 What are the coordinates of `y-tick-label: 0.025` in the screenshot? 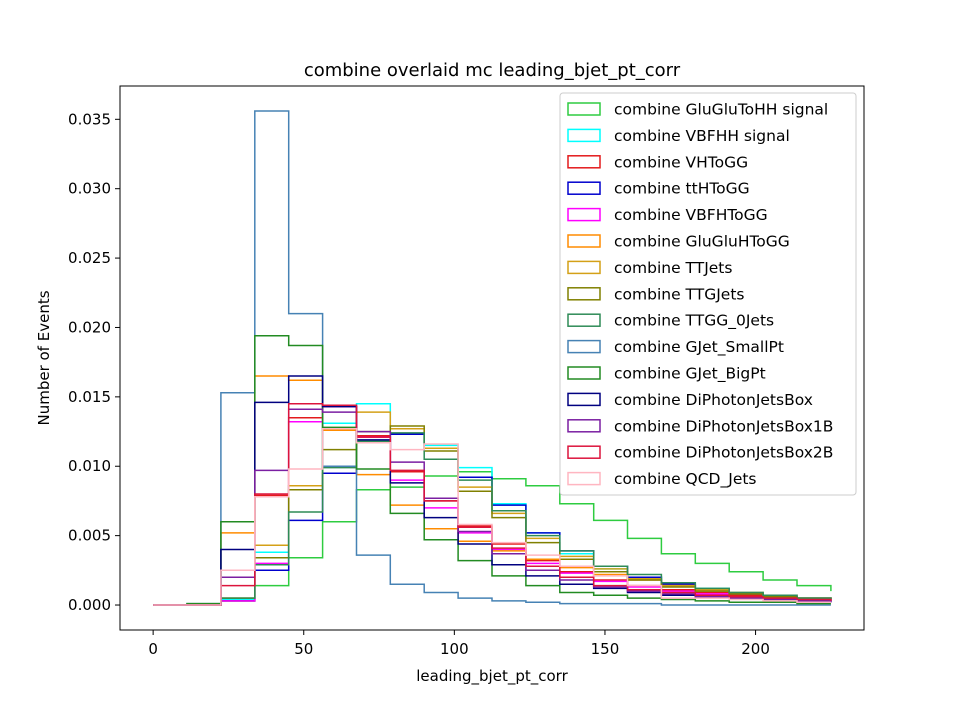 It's located at (89, 258).